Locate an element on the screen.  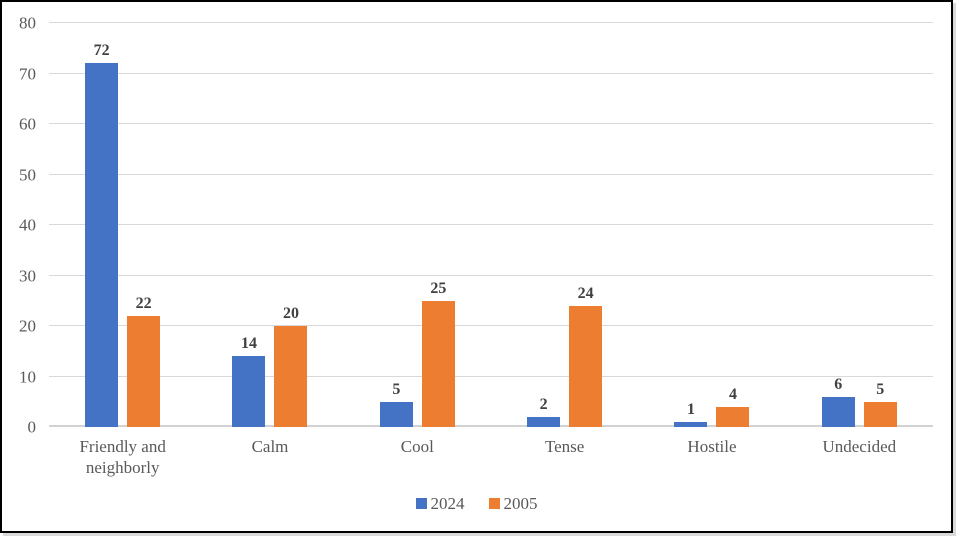
y-axis-tick-label-70: 70 is located at coordinates (27, 73).